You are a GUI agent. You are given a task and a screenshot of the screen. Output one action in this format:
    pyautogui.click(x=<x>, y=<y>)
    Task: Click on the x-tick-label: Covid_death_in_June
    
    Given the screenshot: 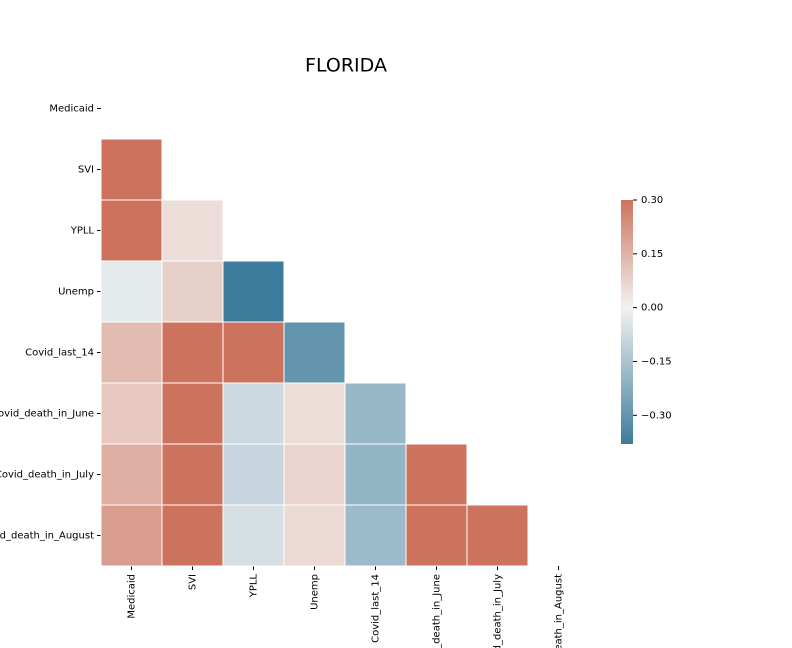 What is the action you would take?
    pyautogui.click(x=437, y=611)
    